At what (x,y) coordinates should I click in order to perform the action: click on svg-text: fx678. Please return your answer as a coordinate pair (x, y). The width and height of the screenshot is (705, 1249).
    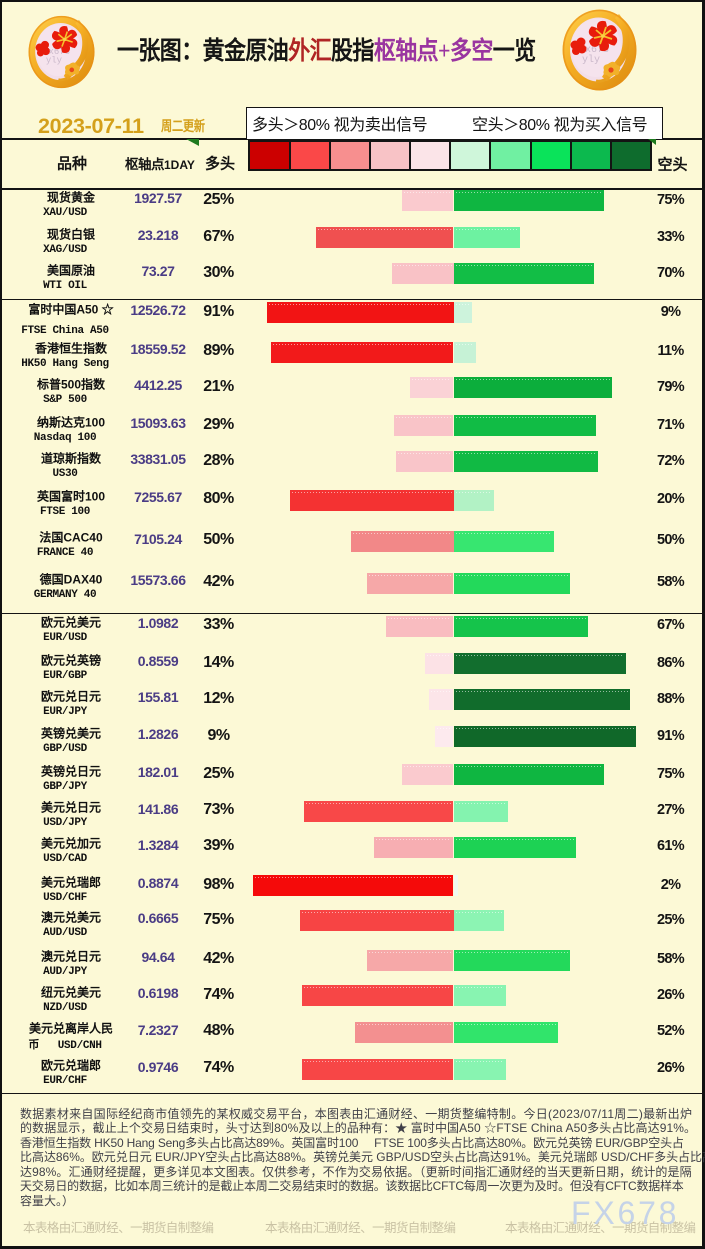
    Looking at the image, I should click on (56, 52).